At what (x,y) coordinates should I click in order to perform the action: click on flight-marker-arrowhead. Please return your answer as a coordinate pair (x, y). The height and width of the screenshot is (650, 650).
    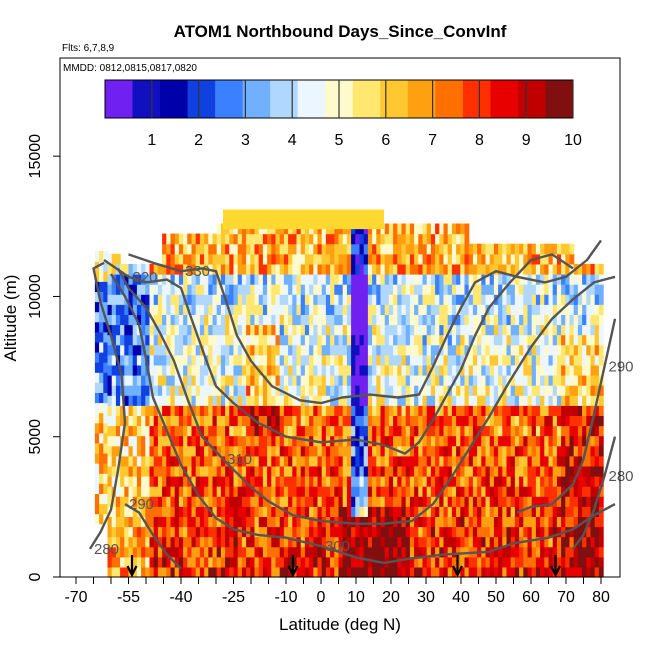
    Looking at the image, I should click on (555, 571).